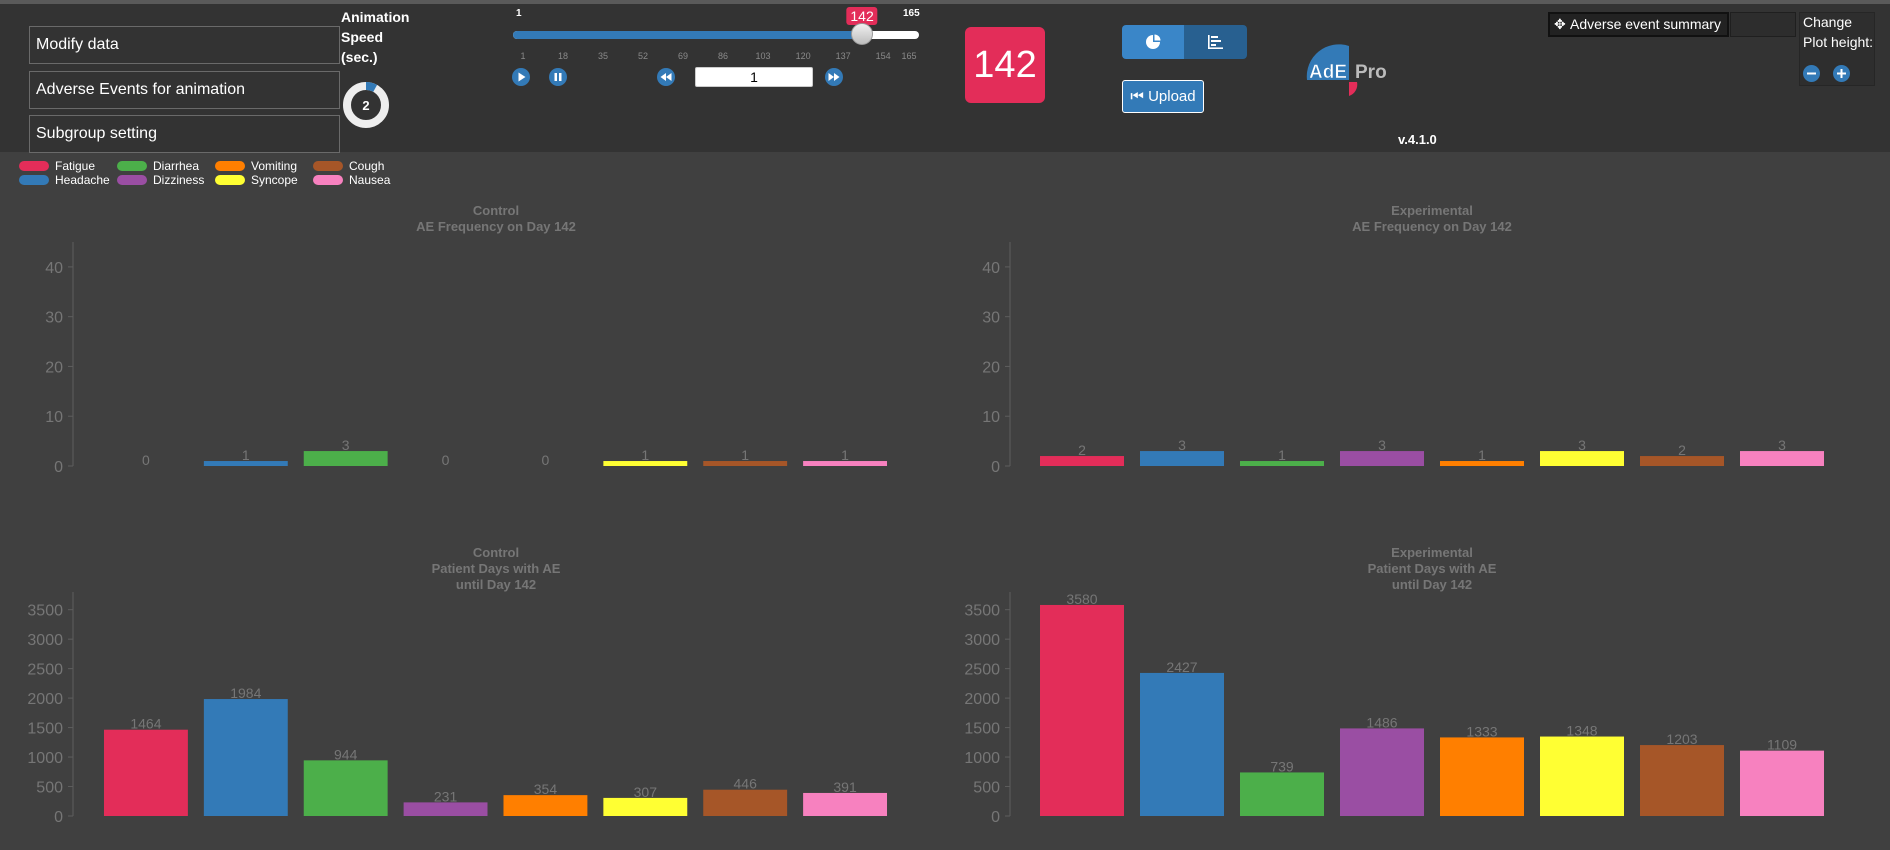 Image resolution: width=1890 pixels, height=850 pixels. What do you see at coordinates (1782, 745) in the screenshot?
I see `data-label: 1109` at bounding box center [1782, 745].